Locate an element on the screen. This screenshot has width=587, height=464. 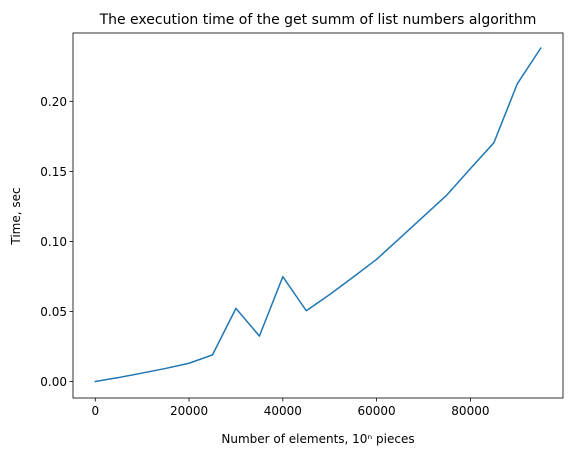
x-tick-label: 80000 is located at coordinates (470, 411).